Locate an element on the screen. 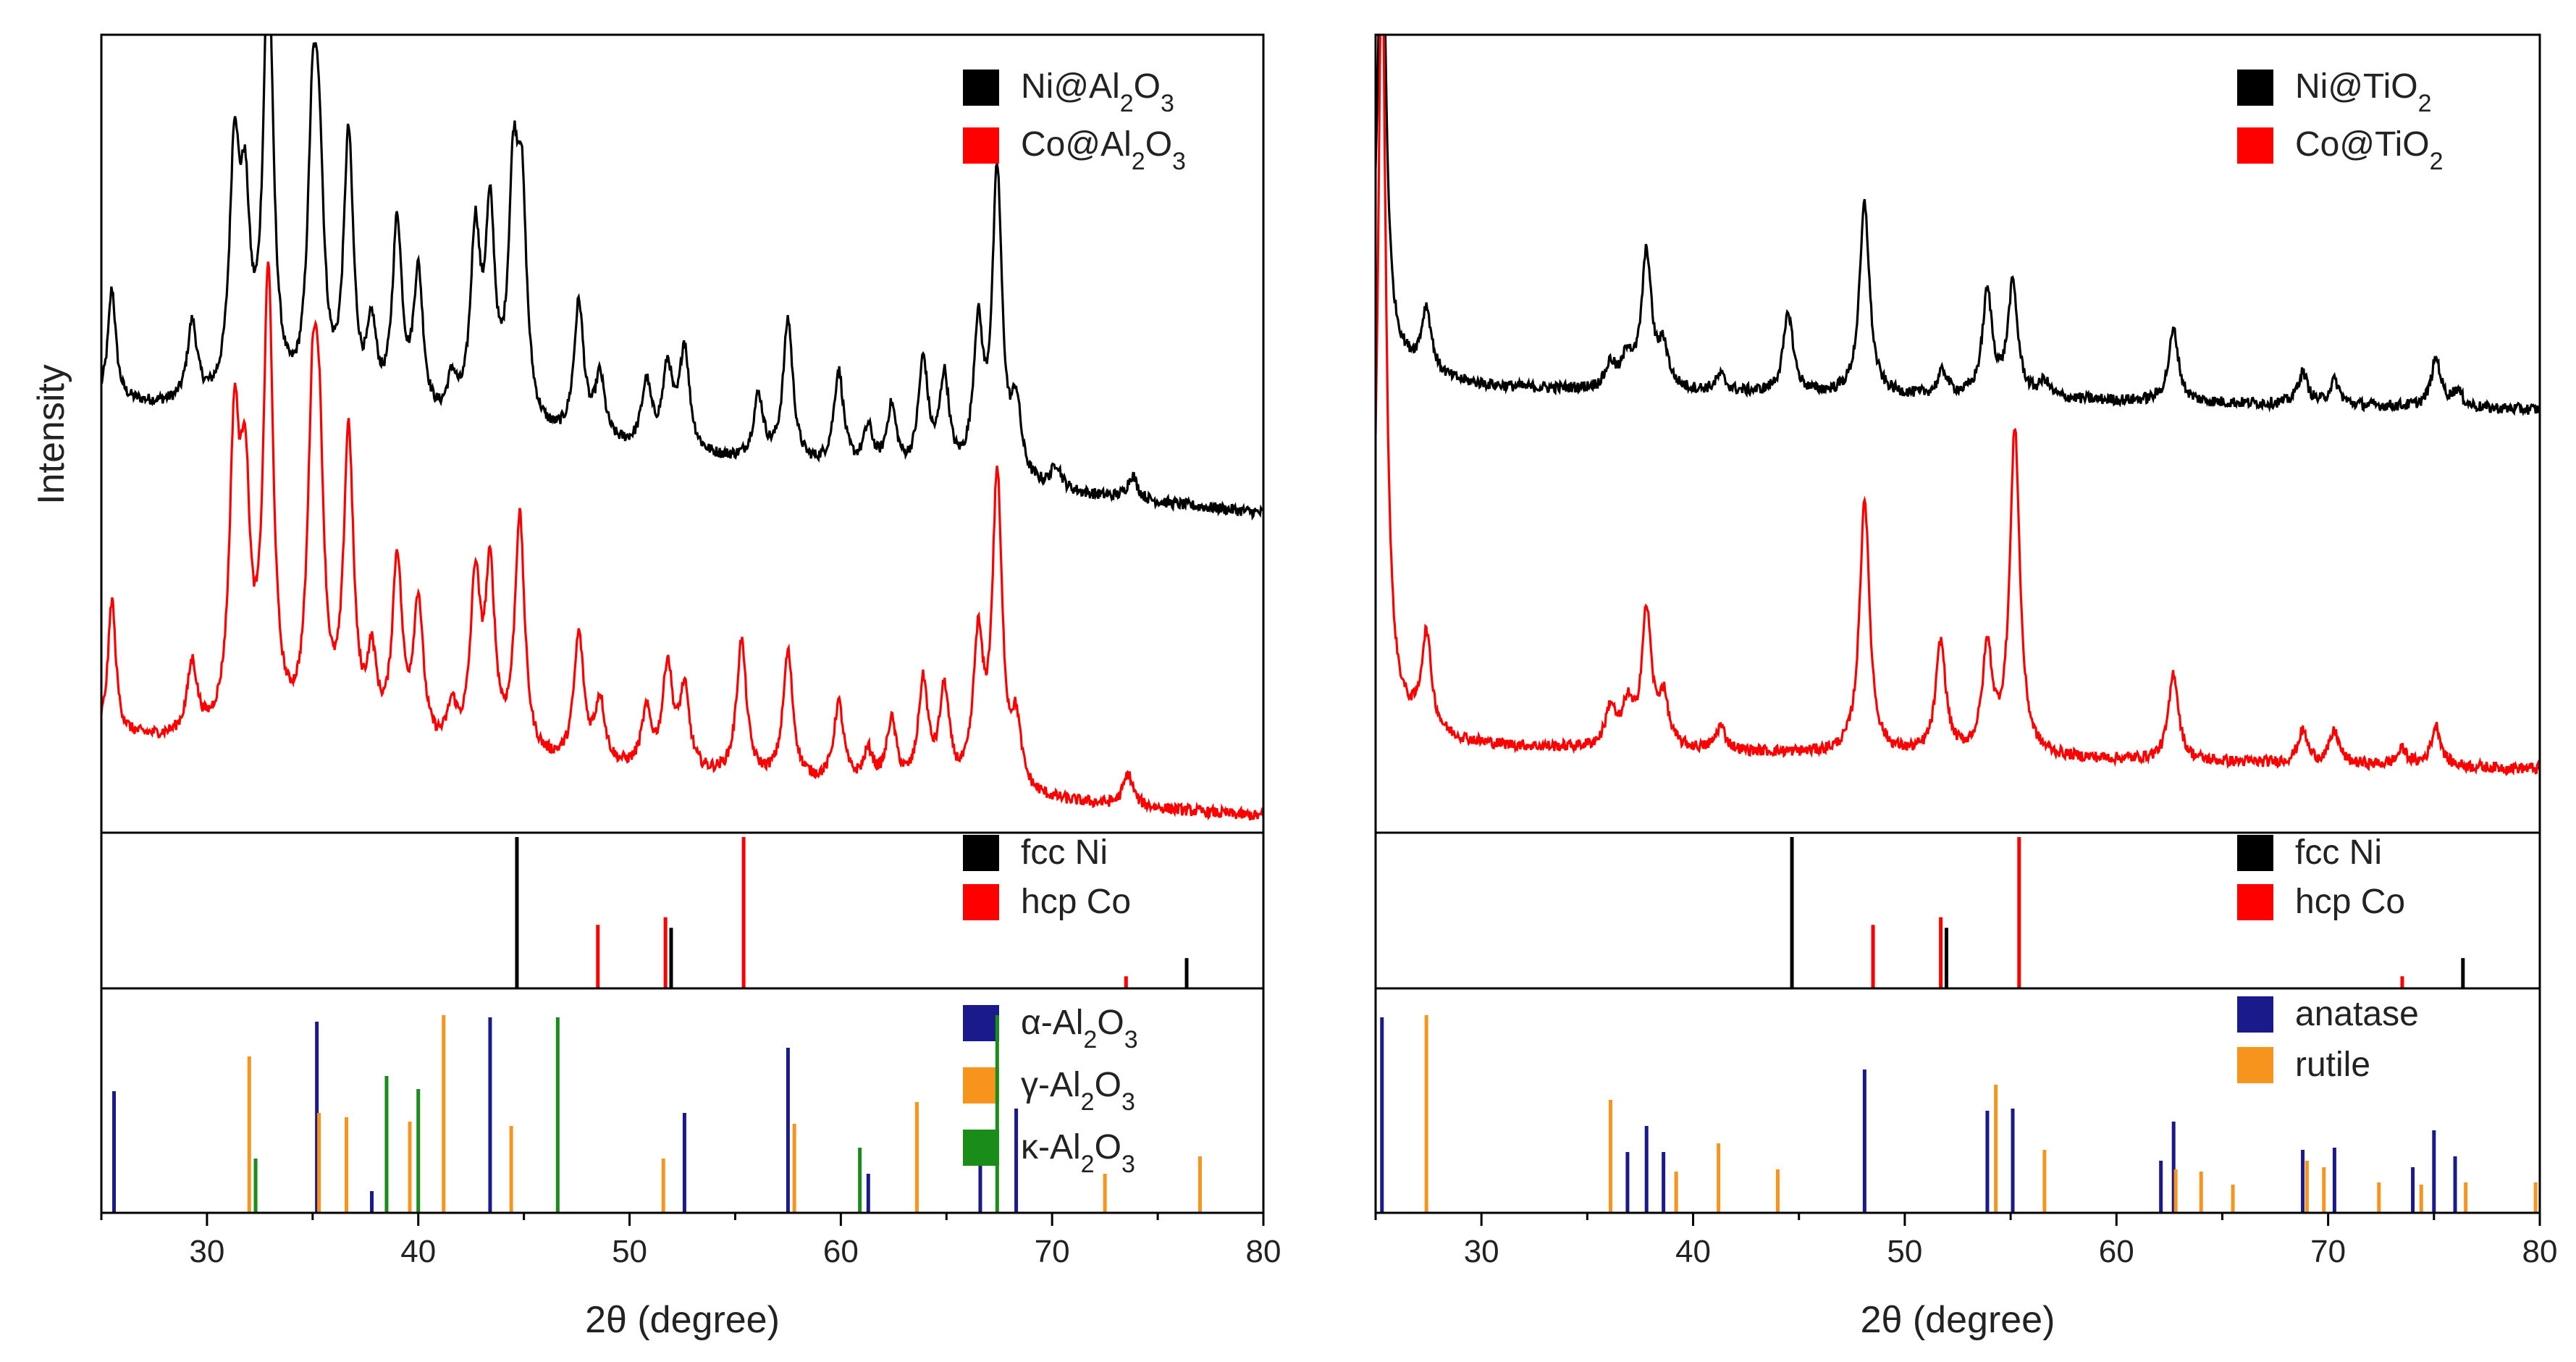 The height and width of the screenshot is (1362, 2576). legend-label: rutile is located at coordinates (2332, 1065).